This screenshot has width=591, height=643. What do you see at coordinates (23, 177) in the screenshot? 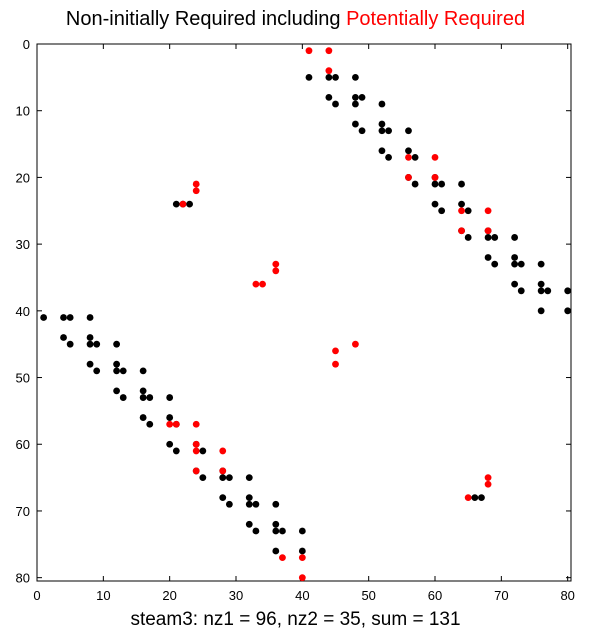
I see `y-tick-label: 20` at bounding box center [23, 177].